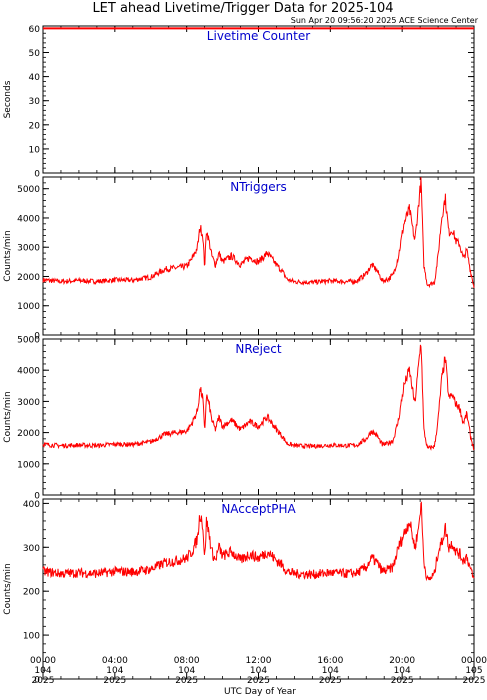 This screenshot has height=700, width=487. Describe the element at coordinates (187, 661) in the screenshot. I see `x-tick-time: 08:00` at that location.